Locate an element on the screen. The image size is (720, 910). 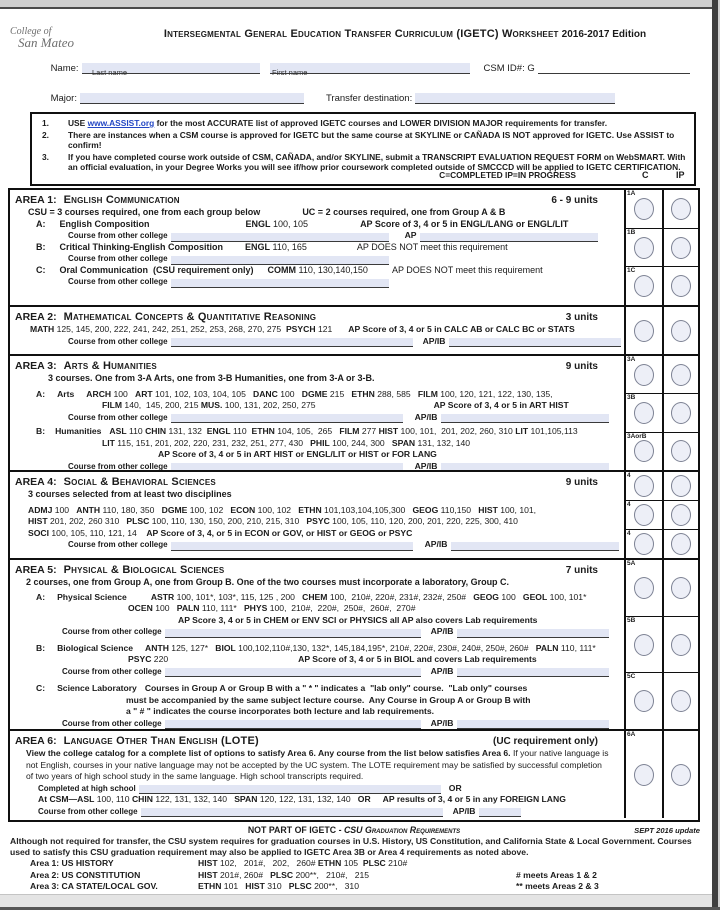
text-segment: CHEM is located at coordinates (315, 596).